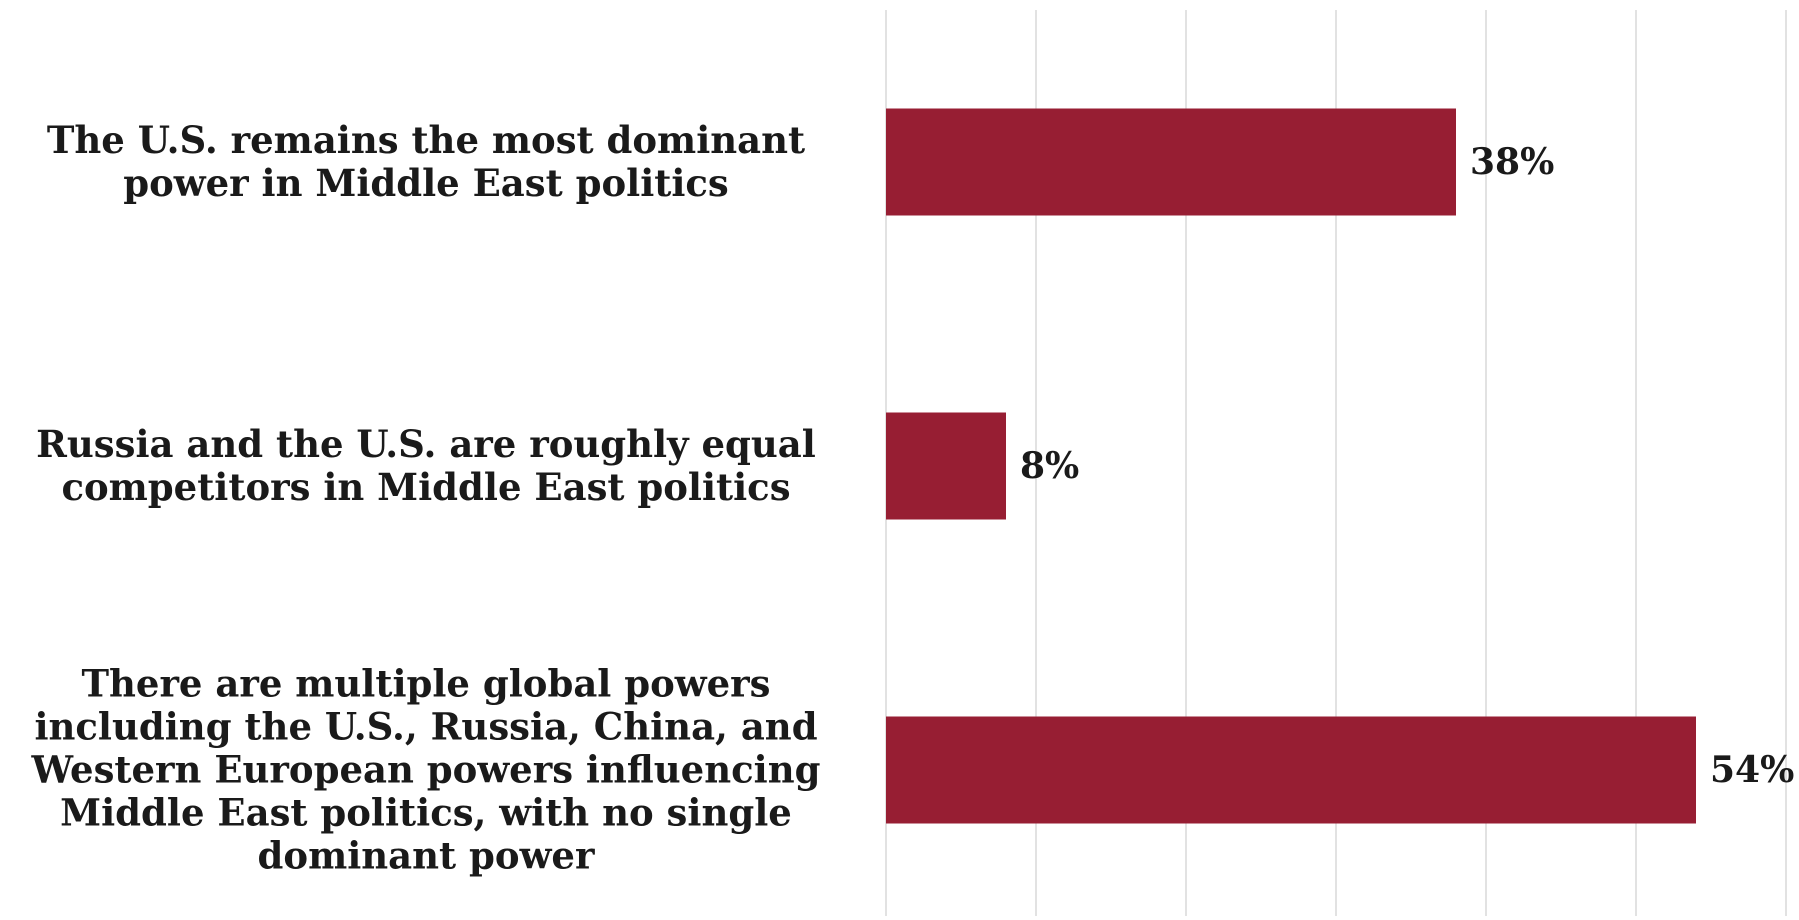 The image size is (1799, 920). Describe the element at coordinates (1049, 466) in the screenshot. I see `bar-value-label: 8%` at that location.